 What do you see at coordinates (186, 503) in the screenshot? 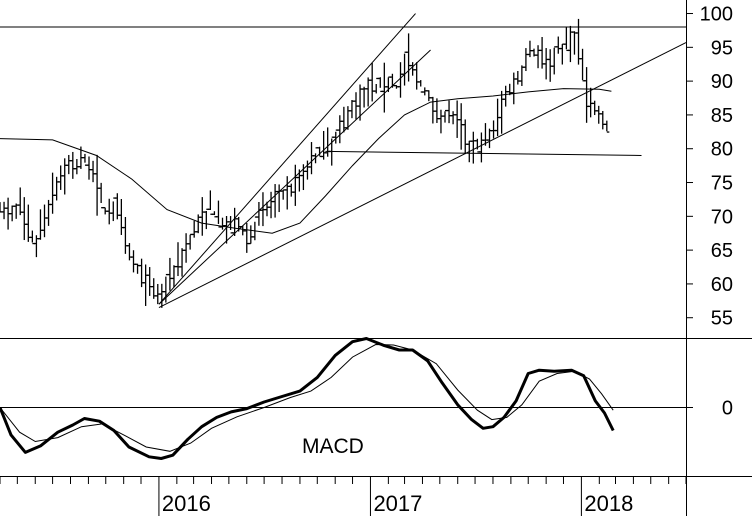
I see `year-label: 2016` at bounding box center [186, 503].